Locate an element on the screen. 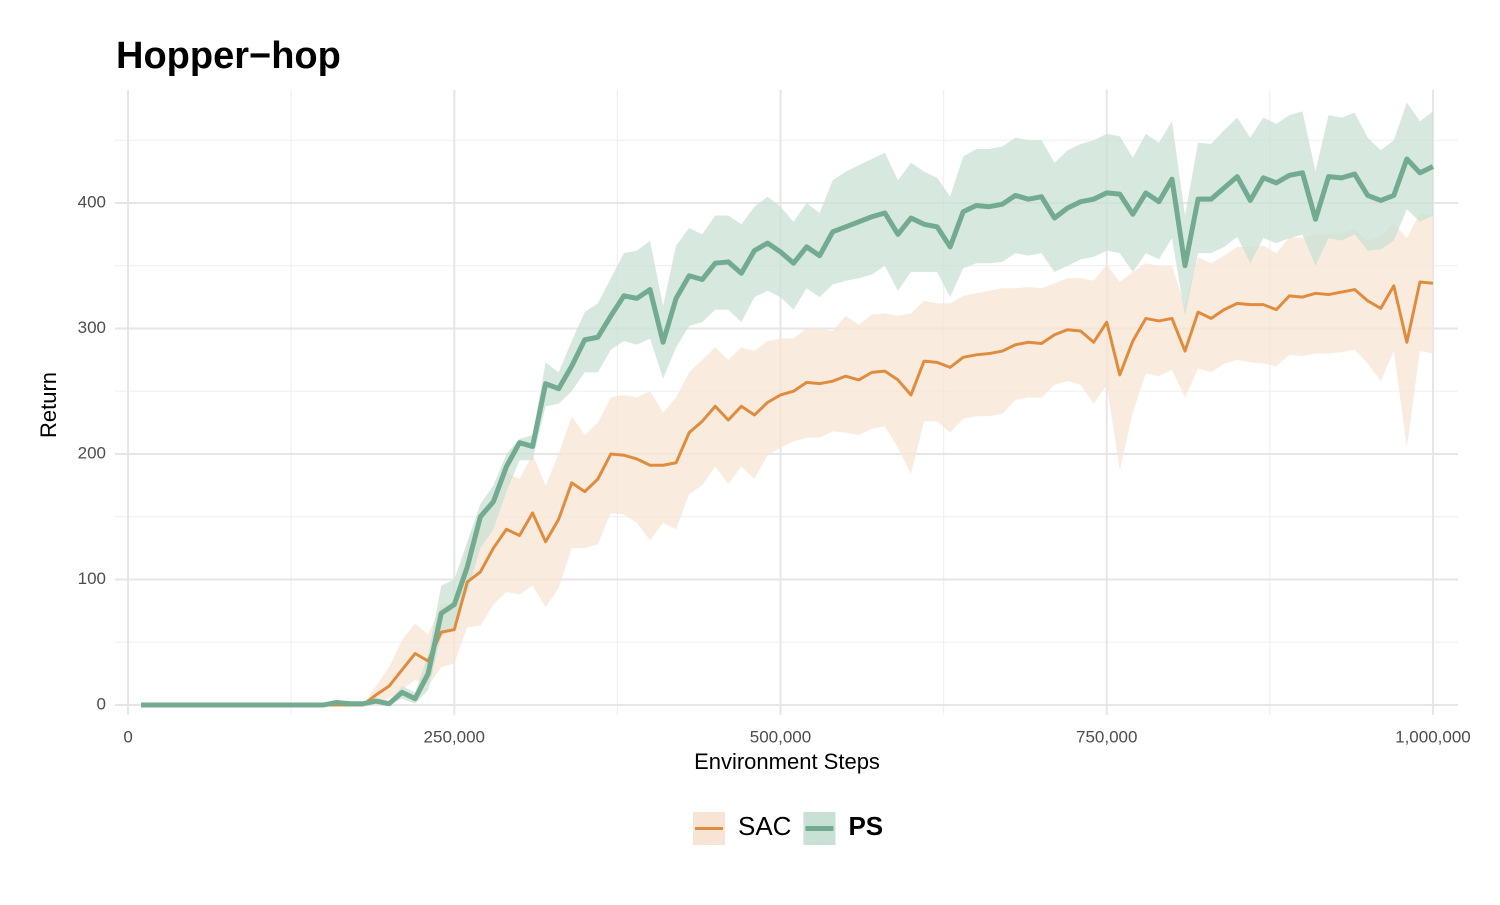 This screenshot has width=1500, height=905. y-tick-label: 400 is located at coordinates (92, 201).